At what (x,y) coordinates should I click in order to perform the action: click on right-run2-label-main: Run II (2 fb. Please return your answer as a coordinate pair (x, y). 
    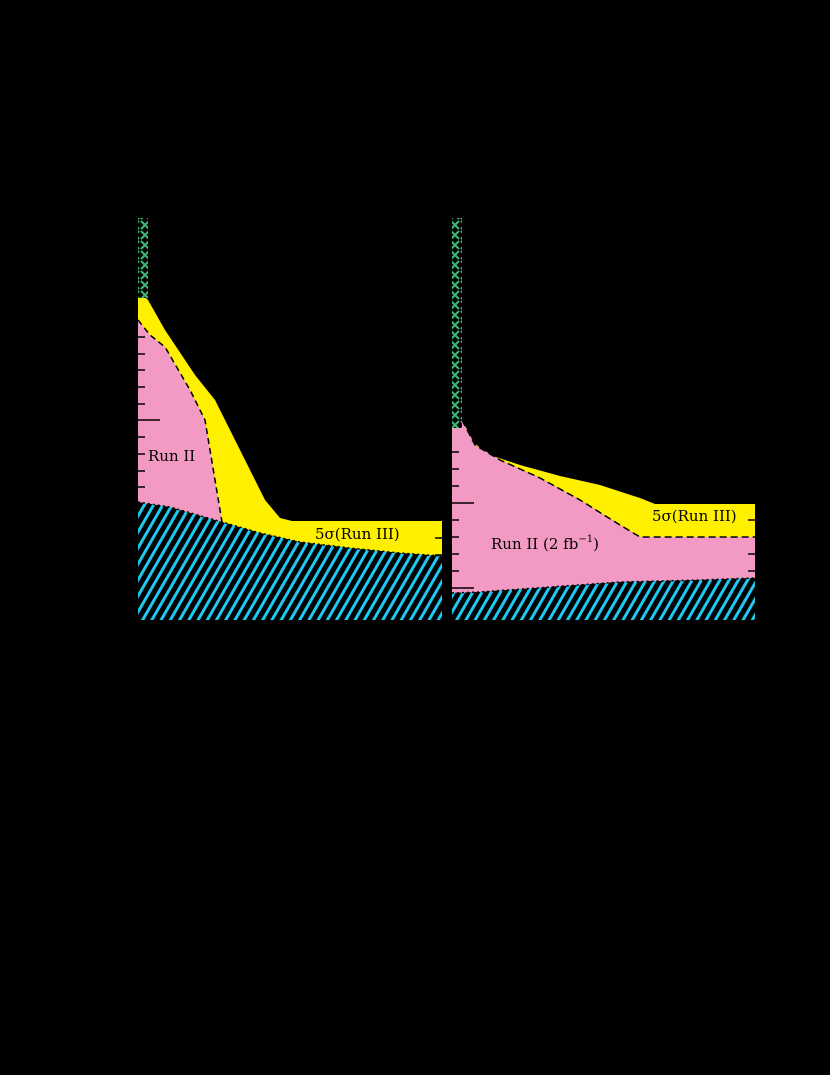
    Looking at the image, I should click on (534, 544).